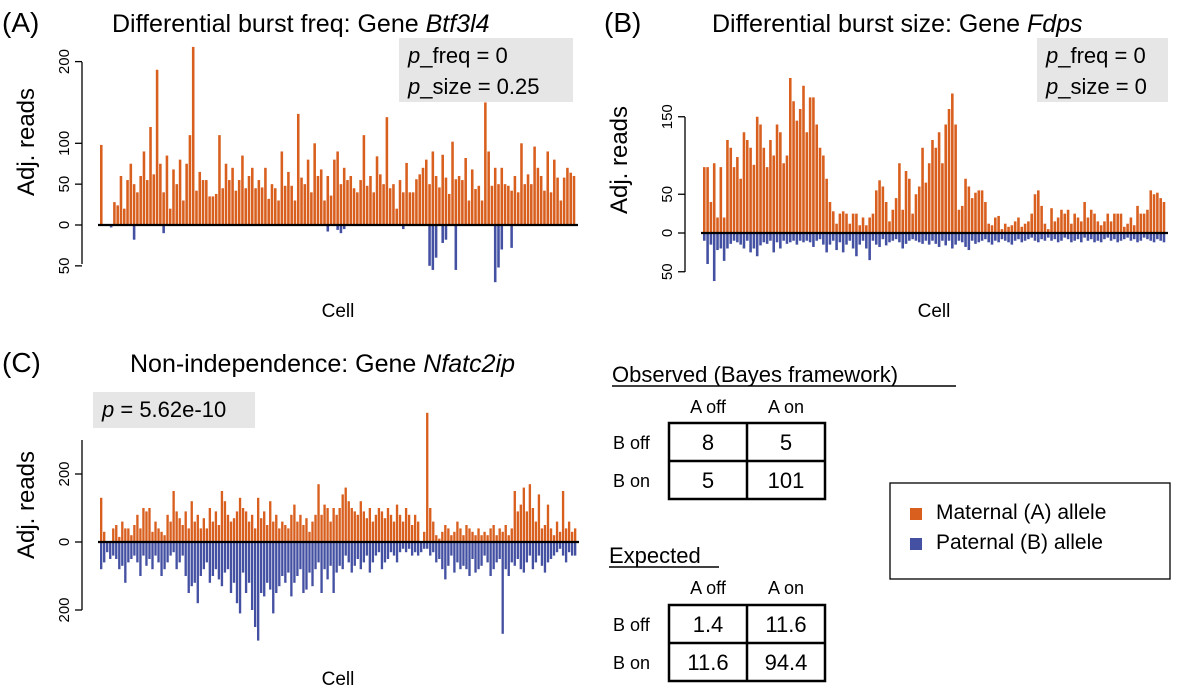  Describe the element at coordinates (708, 624) in the screenshot. I see `expected-cell-0-0: 1.4` at that location.